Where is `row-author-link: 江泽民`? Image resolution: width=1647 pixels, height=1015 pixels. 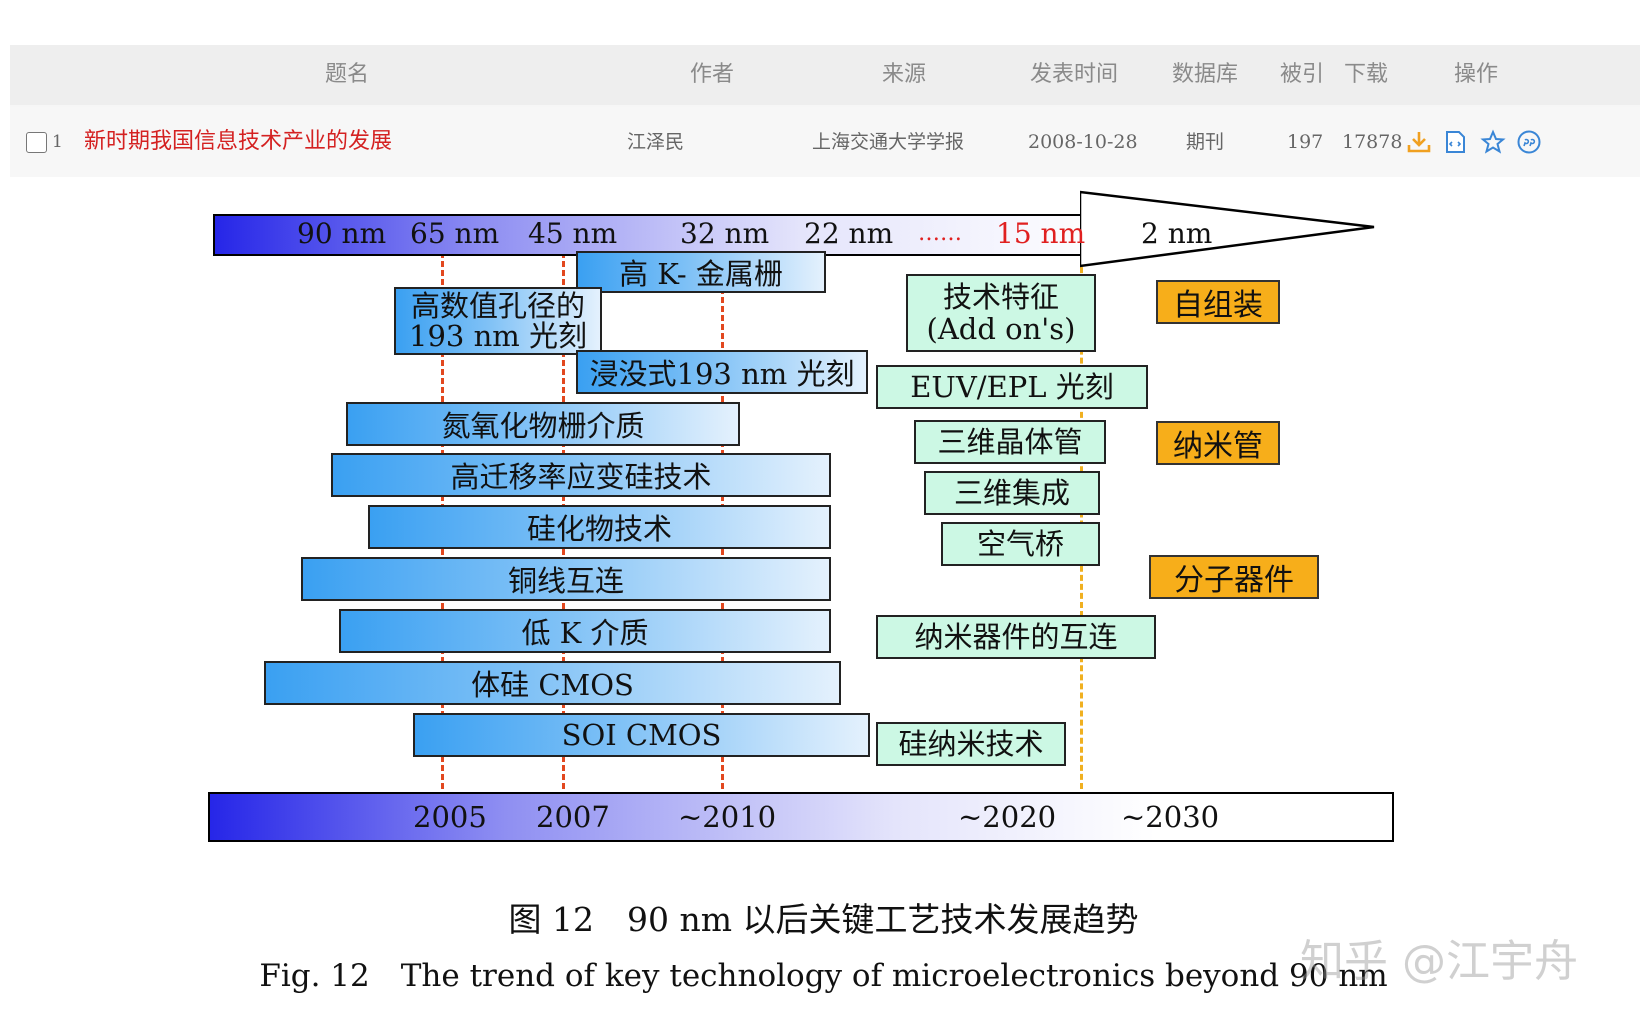
row-author-link: 江泽民 is located at coordinates (656, 142).